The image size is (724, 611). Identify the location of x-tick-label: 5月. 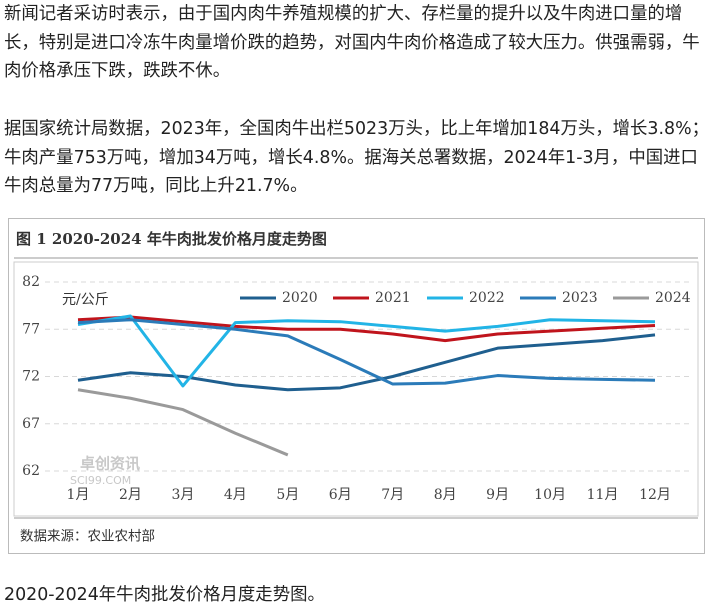
(287, 495).